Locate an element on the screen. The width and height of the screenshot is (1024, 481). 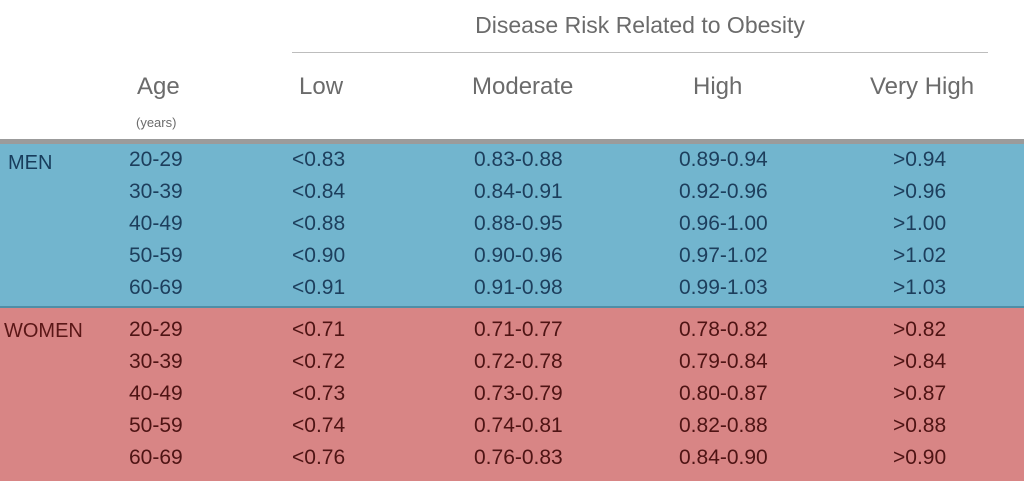
cell-very-high: >1.00 is located at coordinates (920, 223).